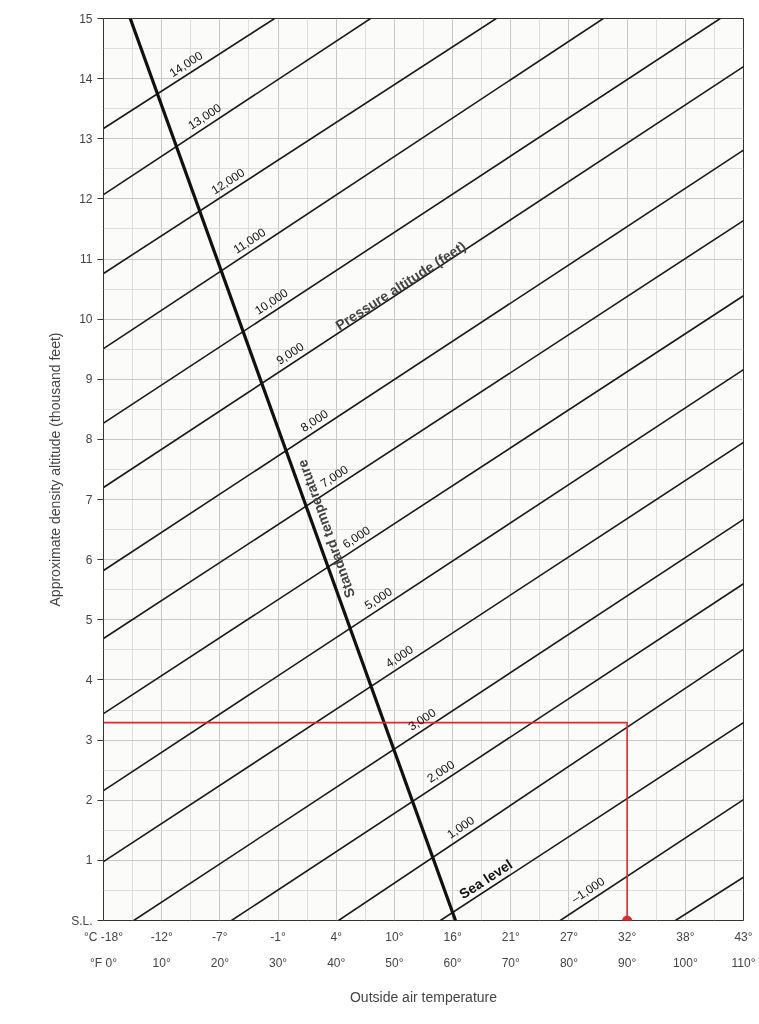  Describe the element at coordinates (452, 936) in the screenshot. I see `x2-tick-label: 16°` at that location.